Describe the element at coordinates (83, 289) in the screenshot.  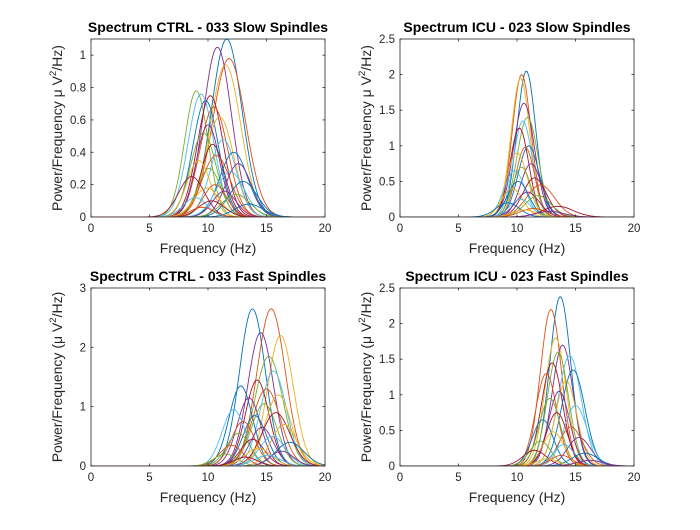
I see `y-tick-label: 3` at that location.